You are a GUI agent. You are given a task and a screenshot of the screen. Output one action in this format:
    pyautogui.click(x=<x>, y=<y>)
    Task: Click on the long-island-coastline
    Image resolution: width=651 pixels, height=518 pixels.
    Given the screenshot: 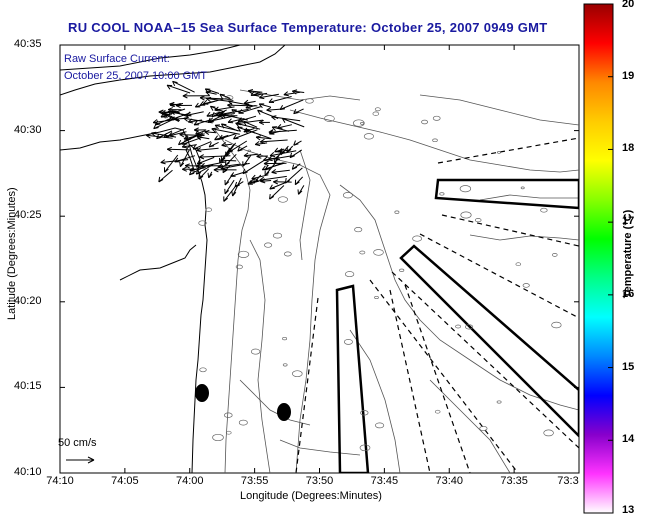 What is the action you would take?
    pyautogui.click(x=173, y=70)
    